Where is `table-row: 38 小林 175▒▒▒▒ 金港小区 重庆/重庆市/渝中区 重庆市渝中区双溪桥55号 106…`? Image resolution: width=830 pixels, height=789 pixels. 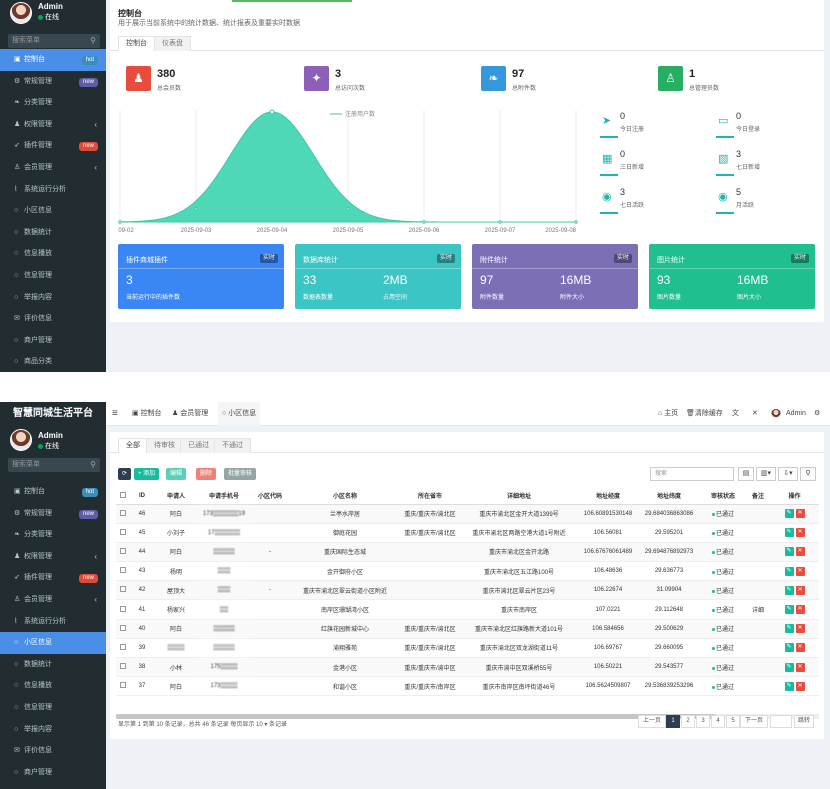
table-row: 38 小林 175▒▒▒▒ 金港小区 重庆/重庆市/渝中区 重庆市渝中区双溪桥55号 106… is located at coordinates (467, 667).